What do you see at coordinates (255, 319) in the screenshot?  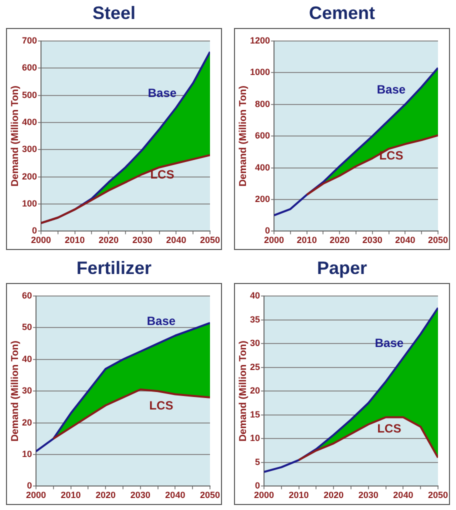 I see `y-tick-label: 35` at bounding box center [255, 319].